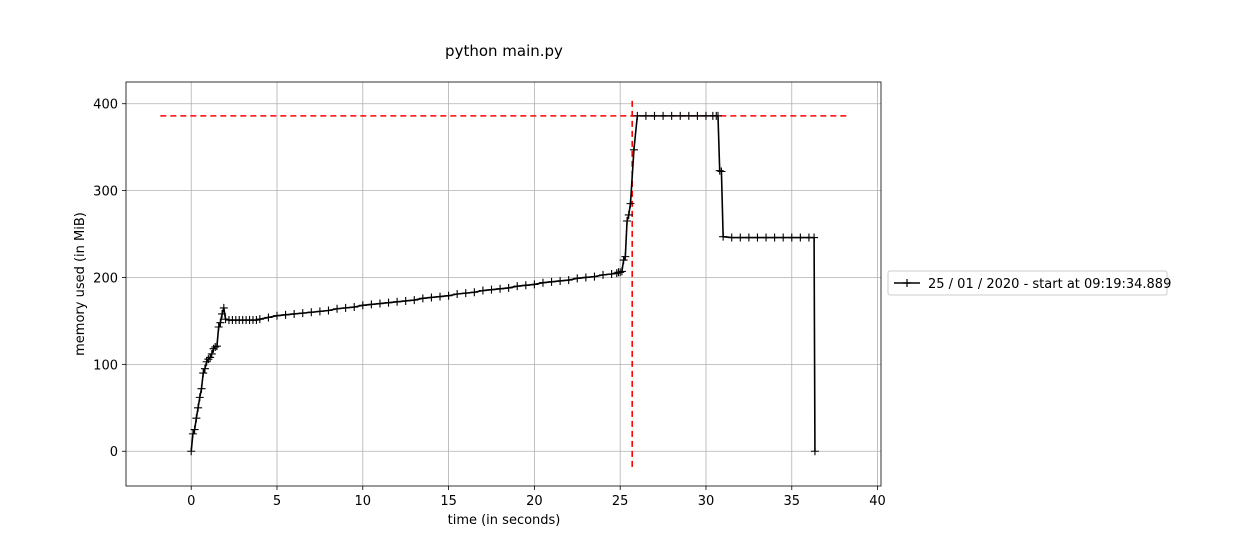 This screenshot has width=1260, height=540. What do you see at coordinates (191, 501) in the screenshot?
I see `x-tick-label: 0` at bounding box center [191, 501].